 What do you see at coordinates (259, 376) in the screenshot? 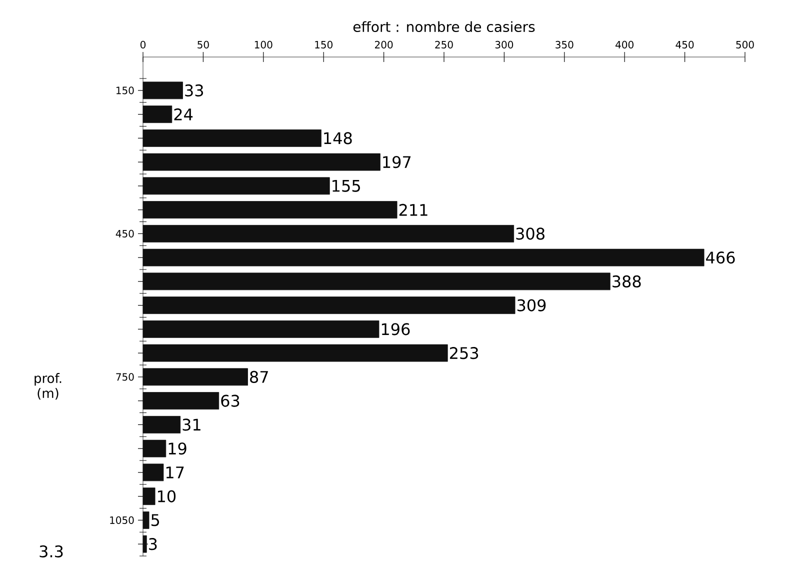
I see `data-label: 87` at bounding box center [259, 376].